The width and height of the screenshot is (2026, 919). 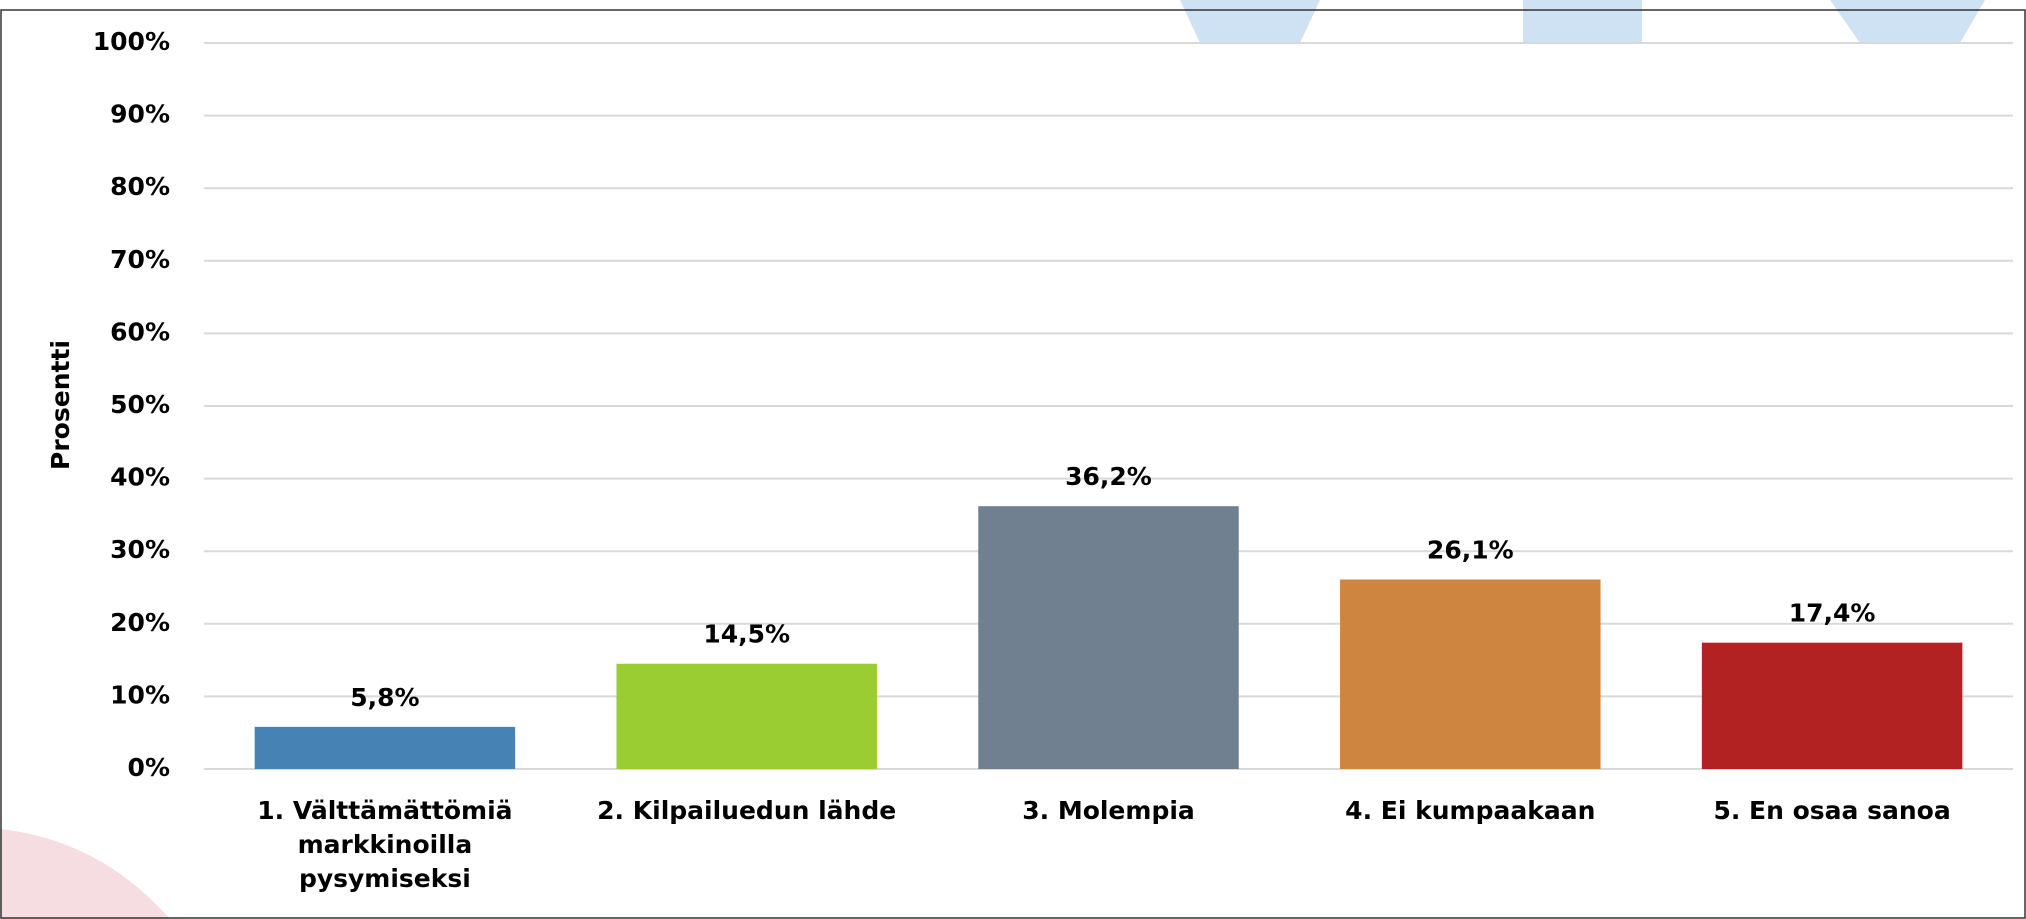 I want to click on y-tick-label: 100%, so click(x=131, y=41).